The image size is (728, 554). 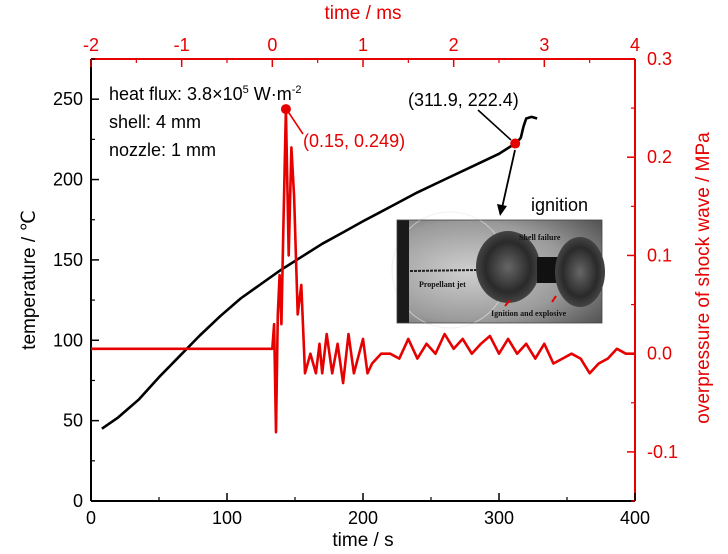 What do you see at coordinates (659, 255) in the screenshot?
I see `right-tick-label: 0.1` at bounding box center [659, 255].